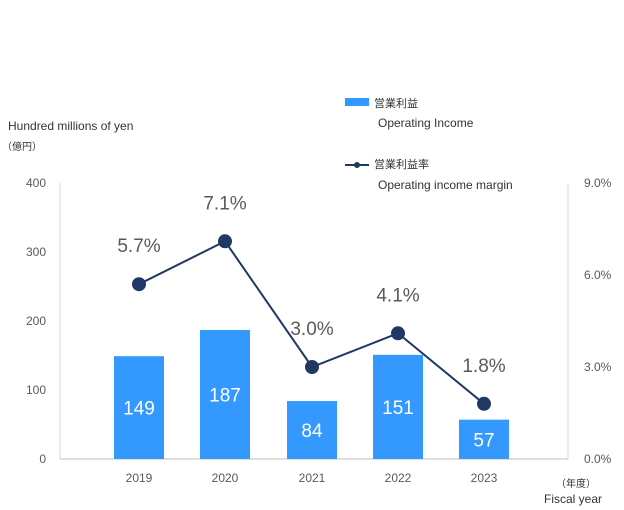  I want to click on y-axis-unit: （億円）, so click(22, 146).